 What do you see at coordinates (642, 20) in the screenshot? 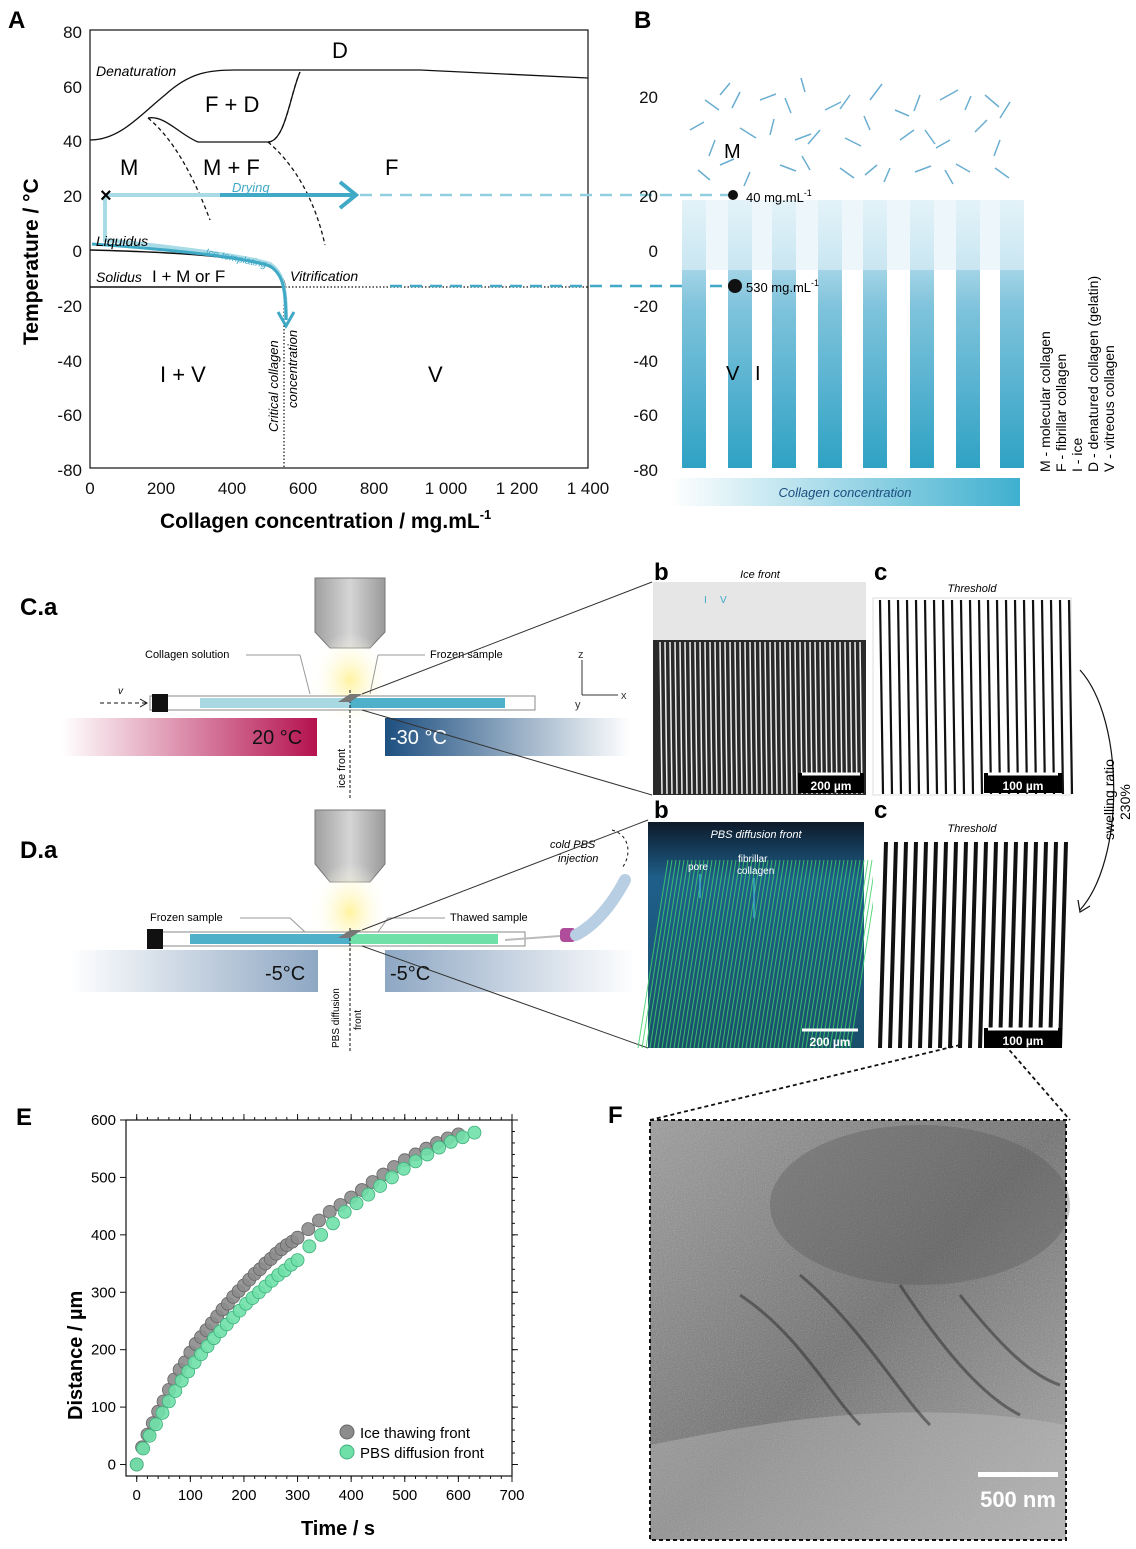
I see `panel-letter-b: B` at bounding box center [642, 20].